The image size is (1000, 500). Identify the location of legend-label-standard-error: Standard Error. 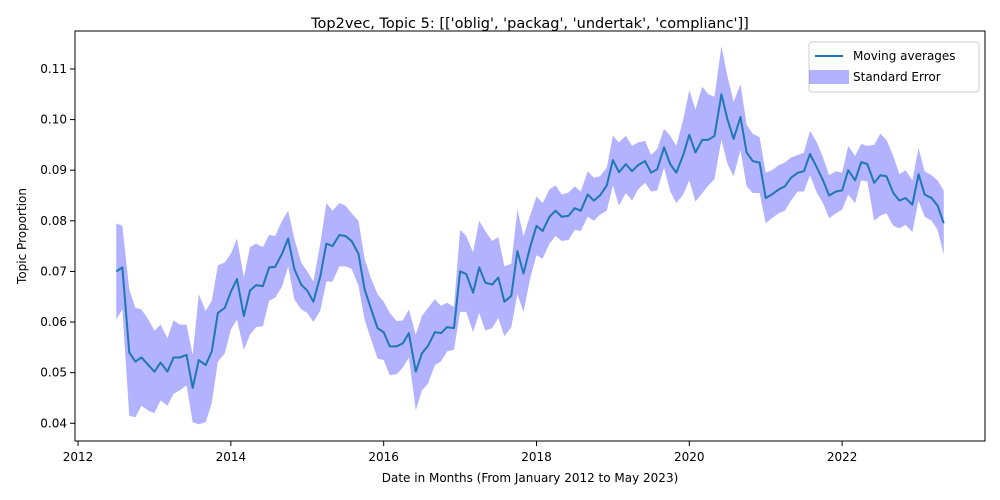
(897, 77).